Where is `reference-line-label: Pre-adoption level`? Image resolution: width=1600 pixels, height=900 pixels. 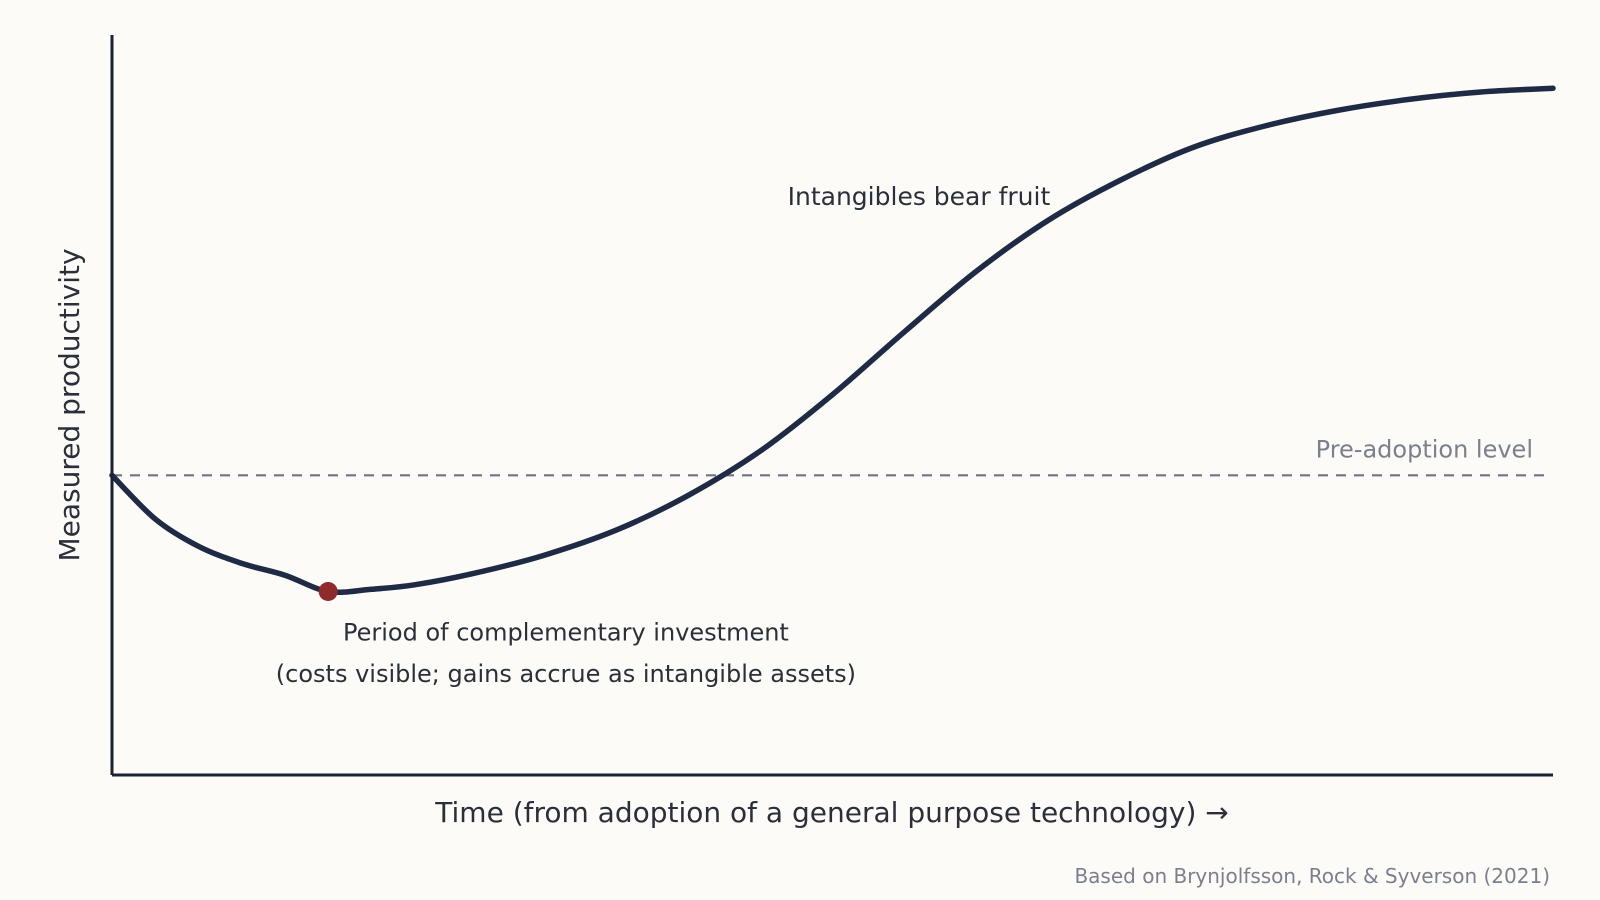
reference-line-label: Pre-adoption level is located at coordinates (1424, 449).